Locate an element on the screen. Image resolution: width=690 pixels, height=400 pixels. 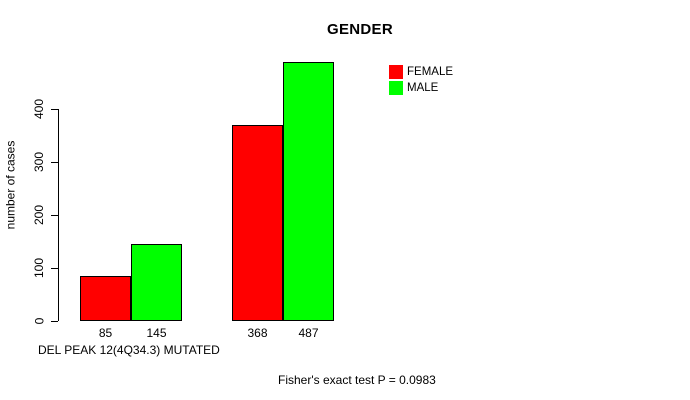
bar-male-group1 is located at coordinates (156, 282).